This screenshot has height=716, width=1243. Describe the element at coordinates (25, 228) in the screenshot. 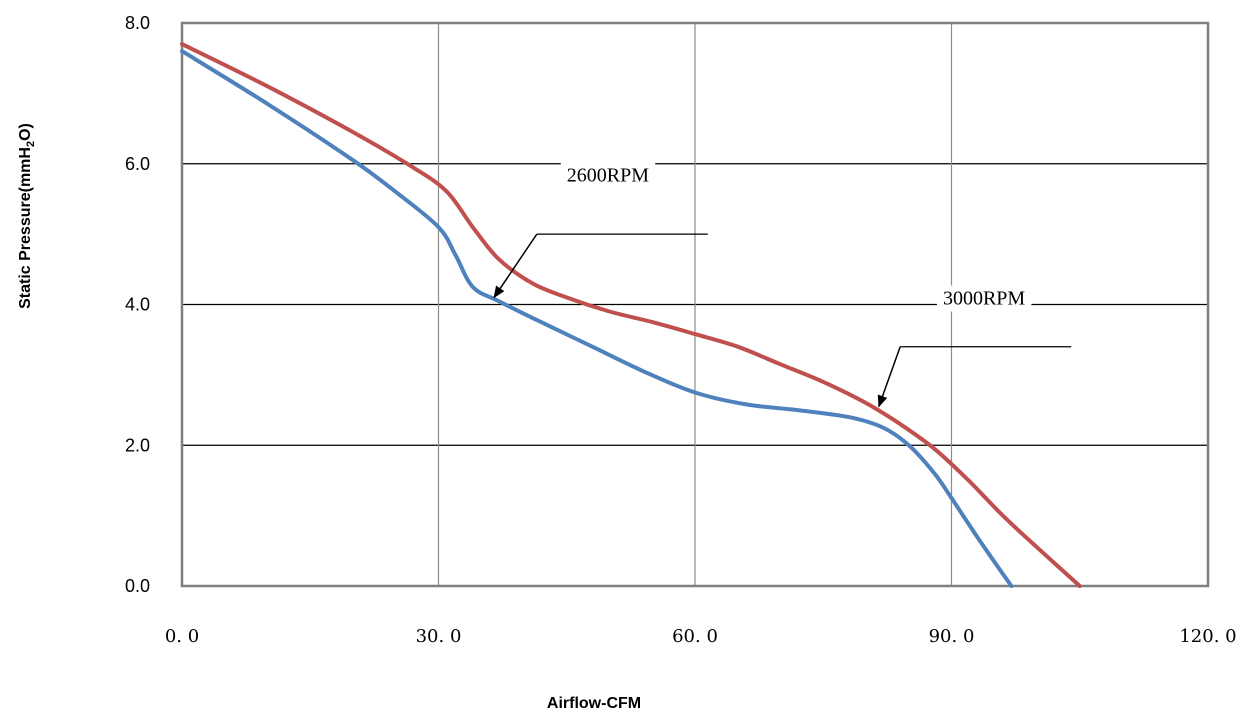

I see `y-axis-title-main: Static Pressure(mmH` at that location.